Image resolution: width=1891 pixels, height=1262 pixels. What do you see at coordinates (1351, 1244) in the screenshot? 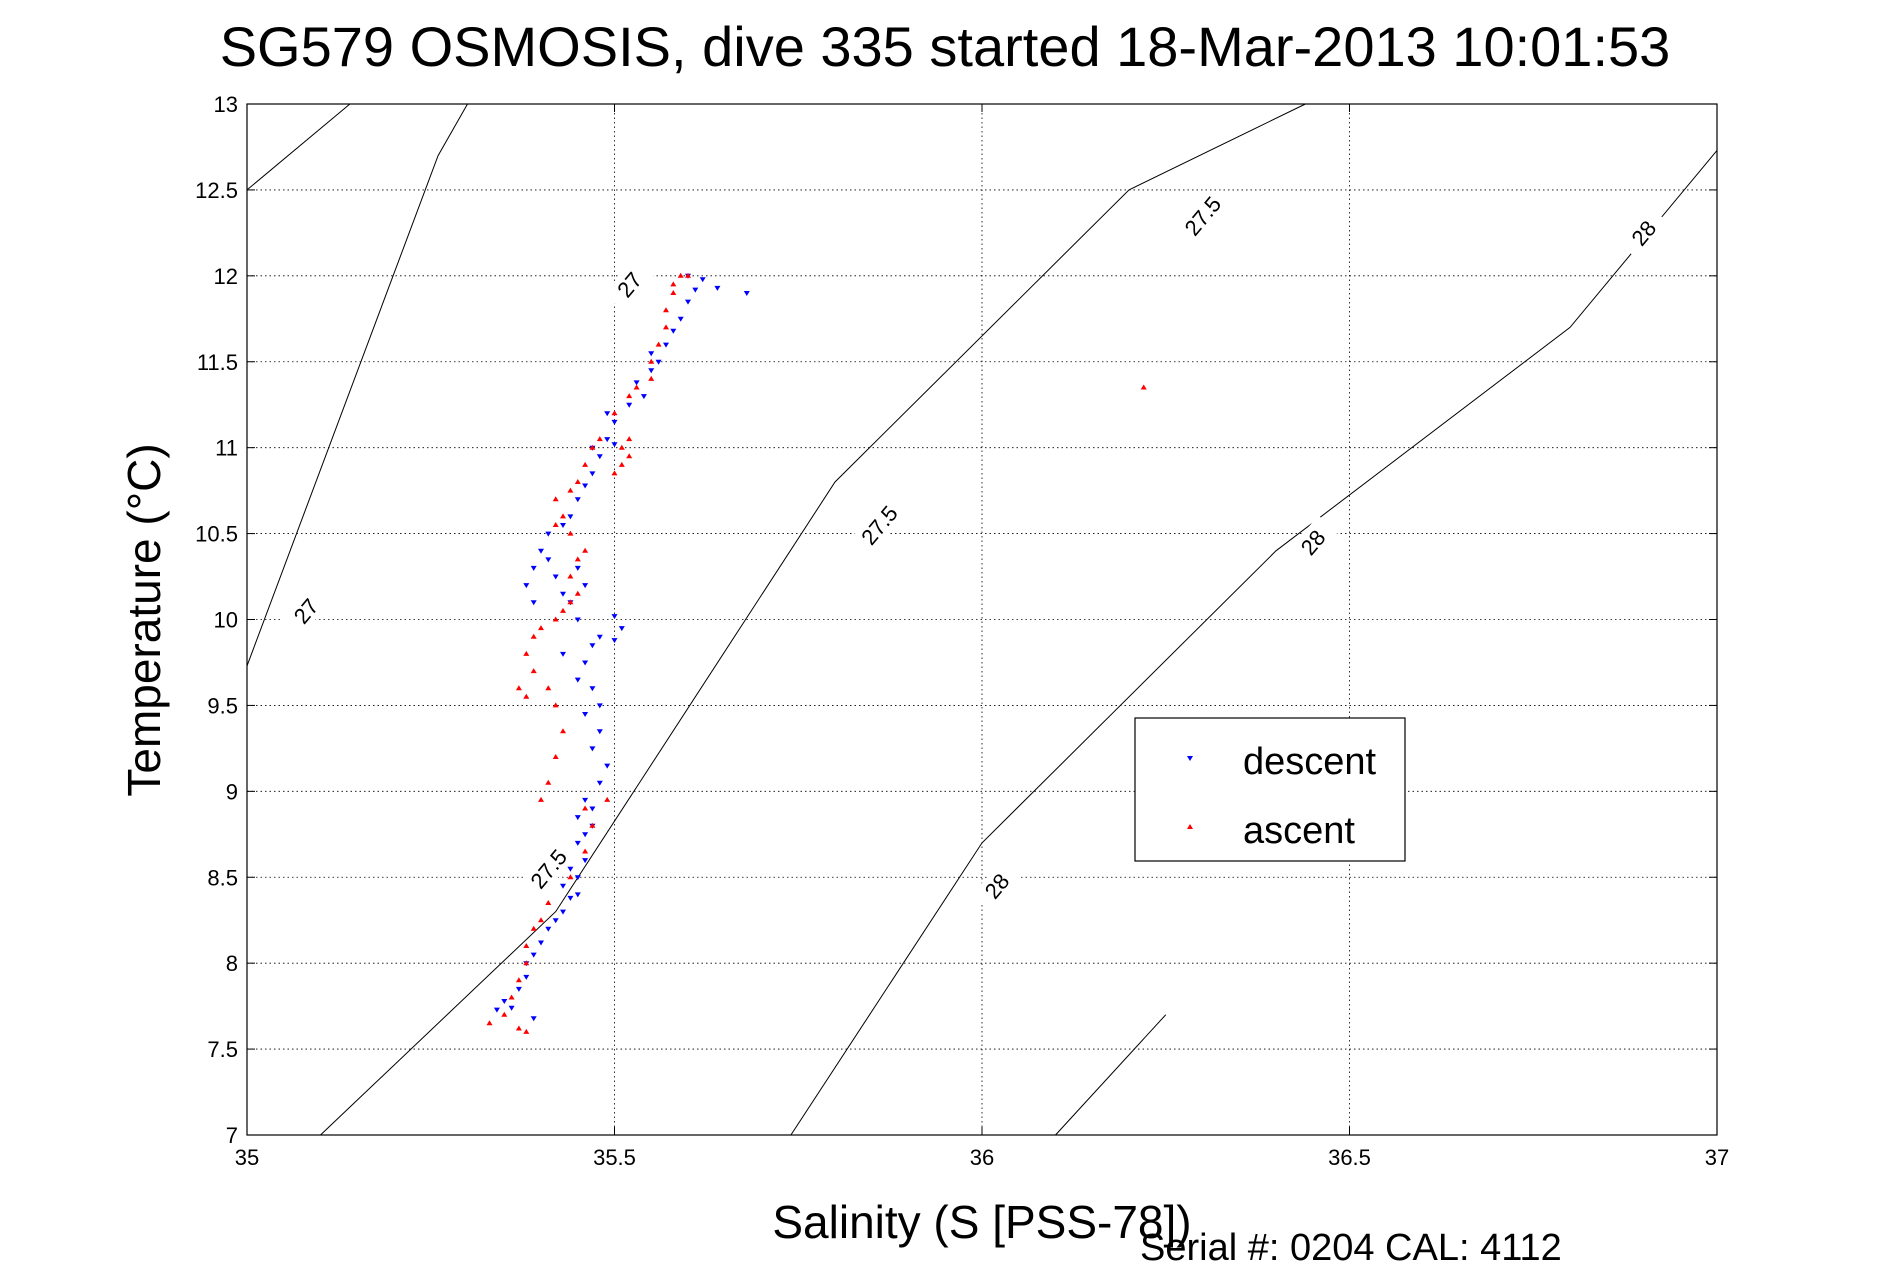
I see `footer-serial-cal: Serial #: 0204 CAL: 4112` at bounding box center [1351, 1244].